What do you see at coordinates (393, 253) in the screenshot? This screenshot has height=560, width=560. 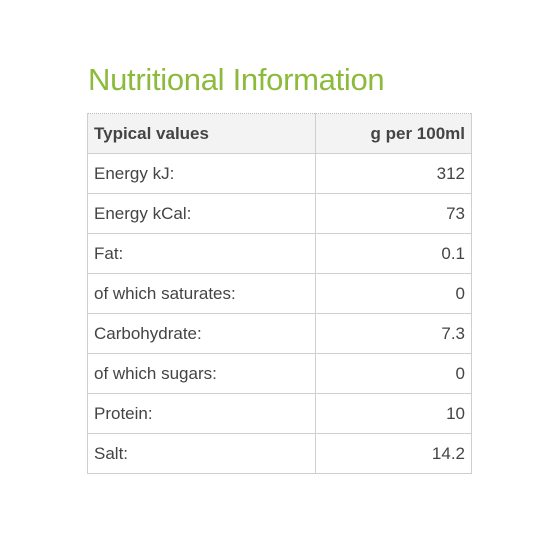 I see `nutrient-value: 0.1` at bounding box center [393, 253].